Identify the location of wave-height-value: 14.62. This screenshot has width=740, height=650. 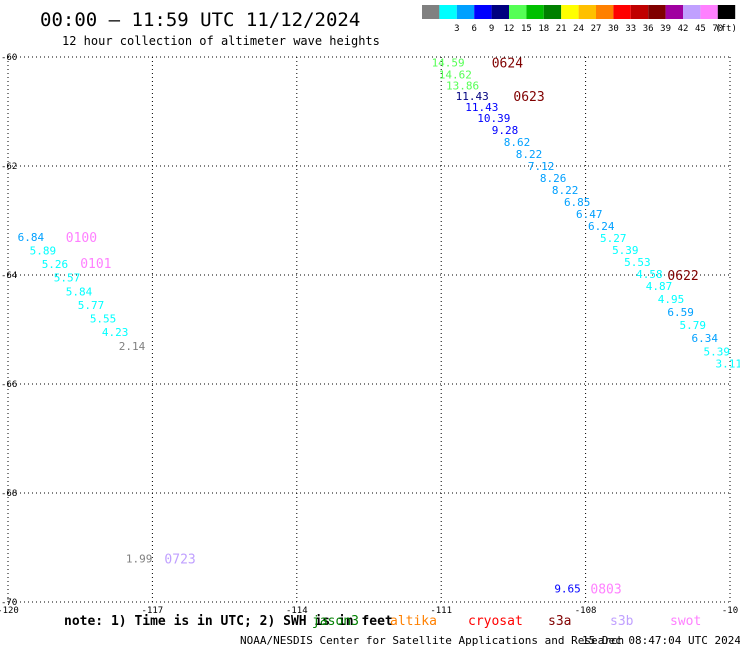
(455, 74).